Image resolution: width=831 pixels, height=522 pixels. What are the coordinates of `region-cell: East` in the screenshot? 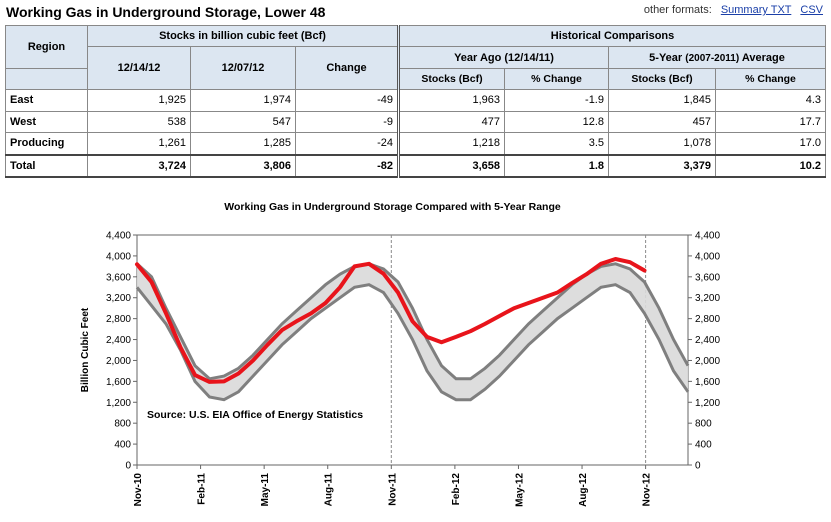 It's located at (46, 100).